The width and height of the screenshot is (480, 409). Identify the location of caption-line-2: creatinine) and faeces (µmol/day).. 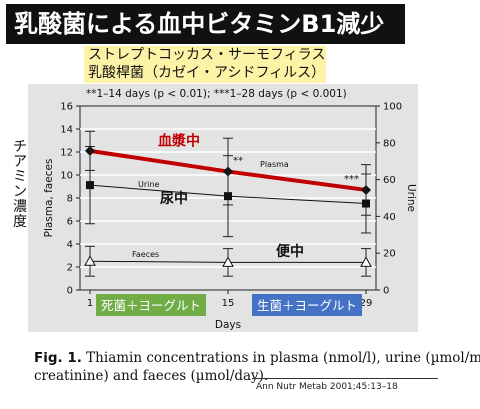
(151, 376).